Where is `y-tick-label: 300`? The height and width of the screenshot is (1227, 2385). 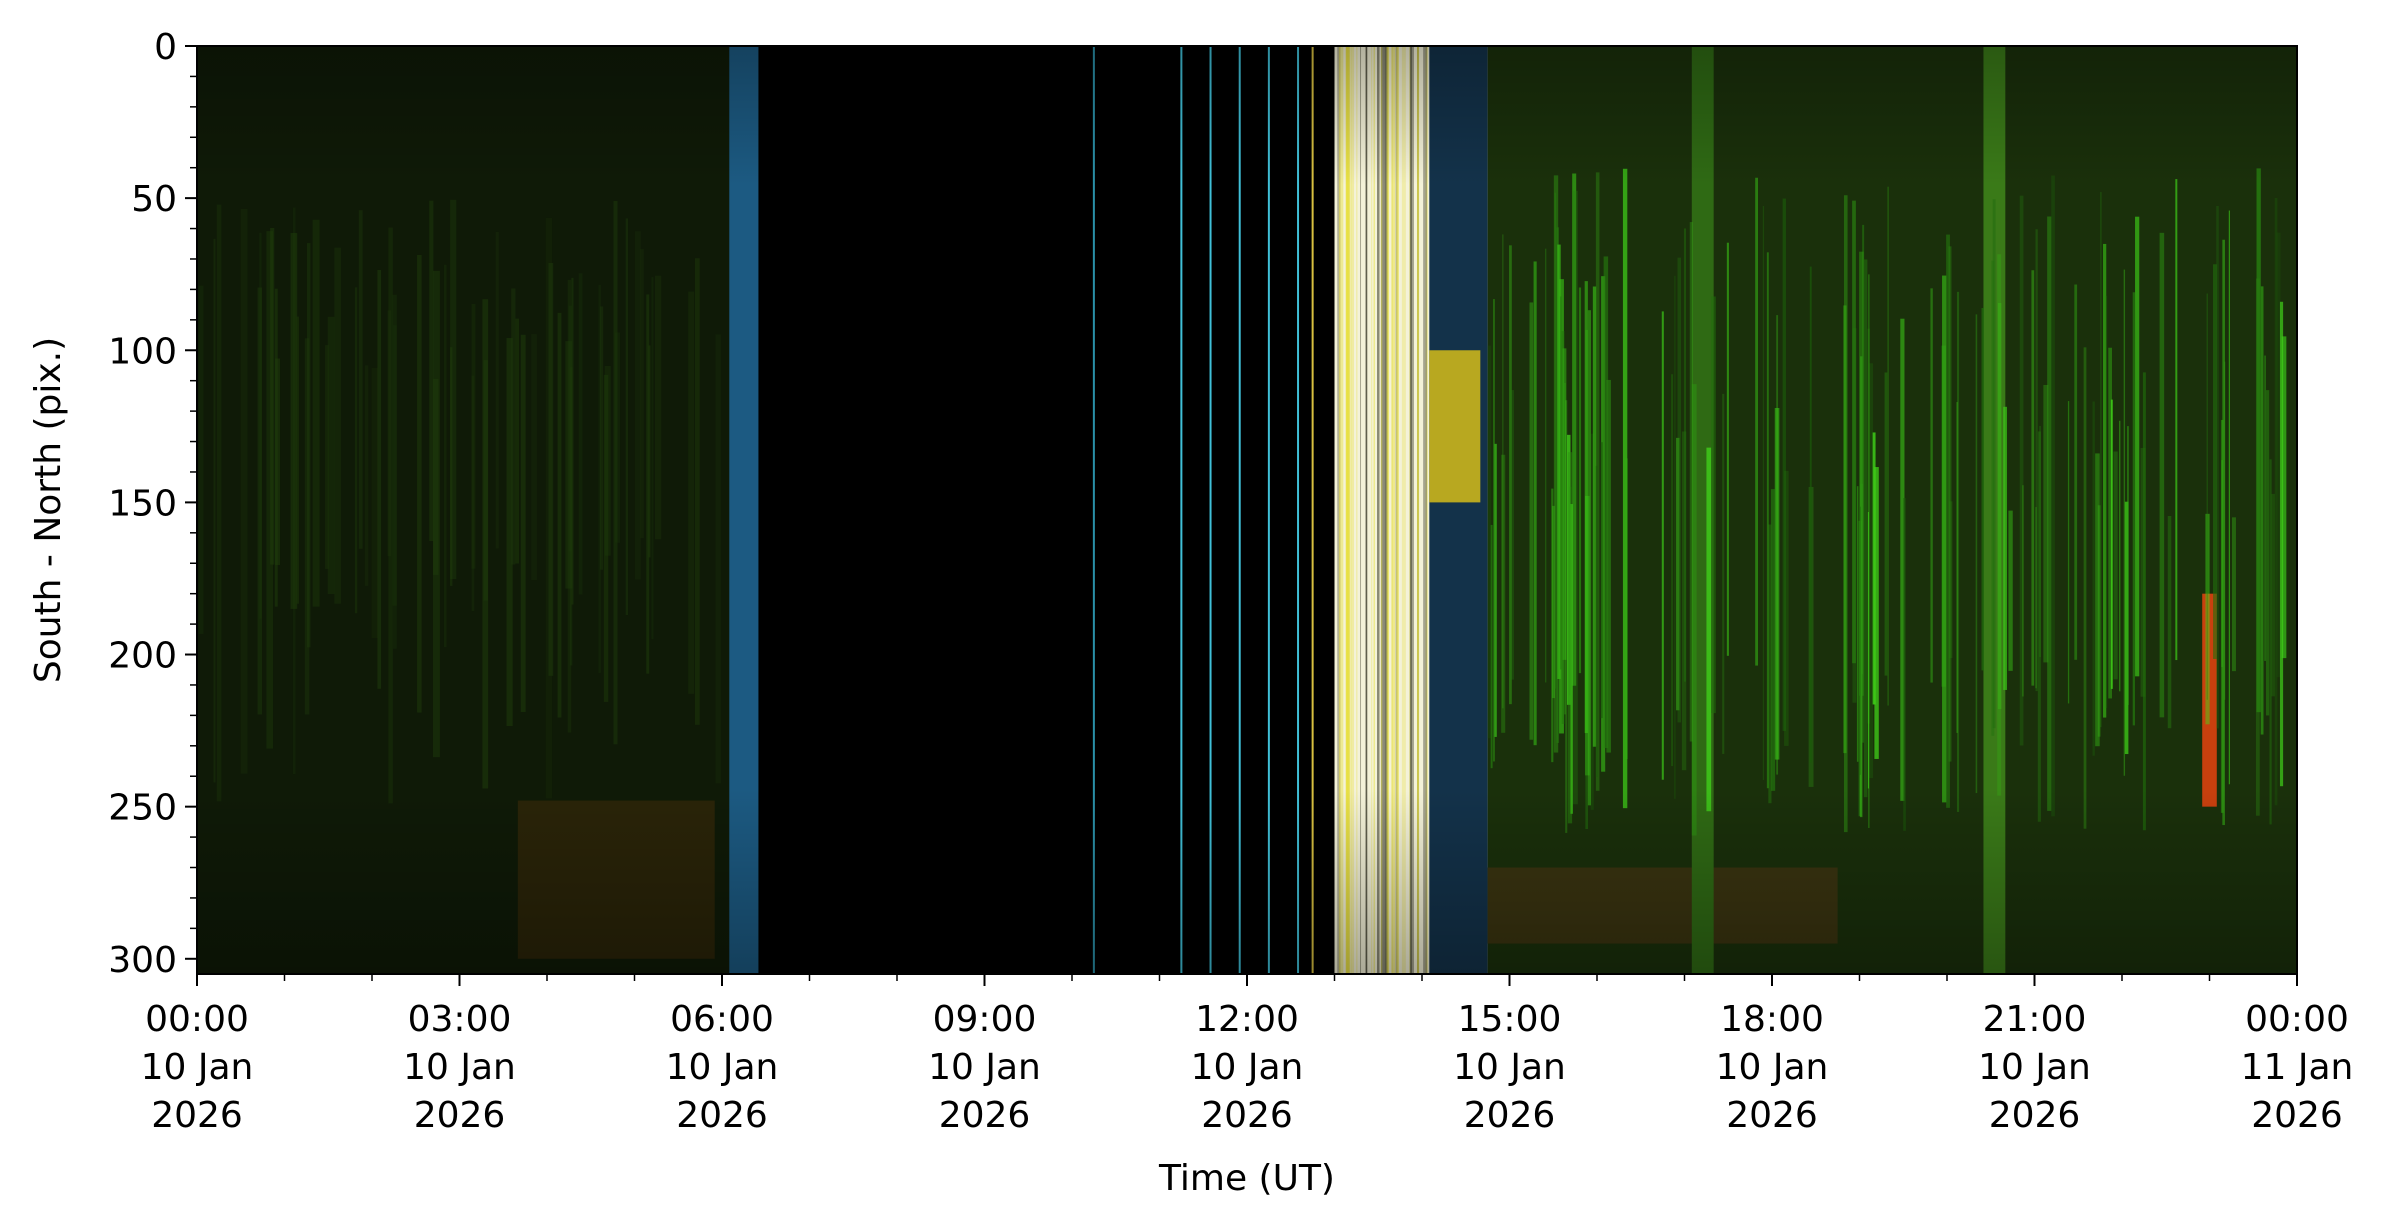
y-tick-label: 300 is located at coordinates (142, 960).